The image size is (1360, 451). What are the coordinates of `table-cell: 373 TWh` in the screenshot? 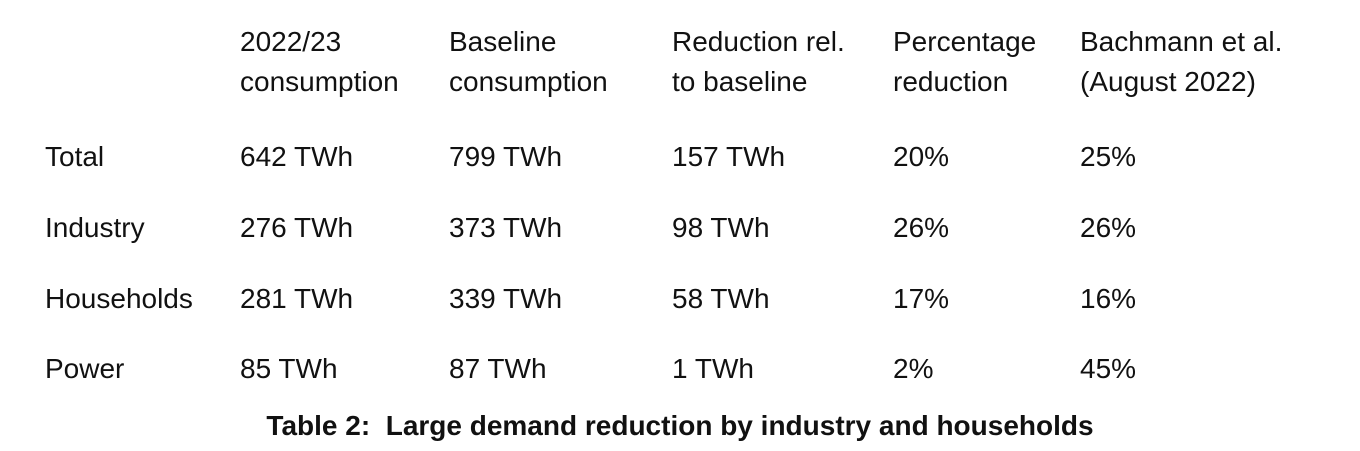 It's located at (506, 227).